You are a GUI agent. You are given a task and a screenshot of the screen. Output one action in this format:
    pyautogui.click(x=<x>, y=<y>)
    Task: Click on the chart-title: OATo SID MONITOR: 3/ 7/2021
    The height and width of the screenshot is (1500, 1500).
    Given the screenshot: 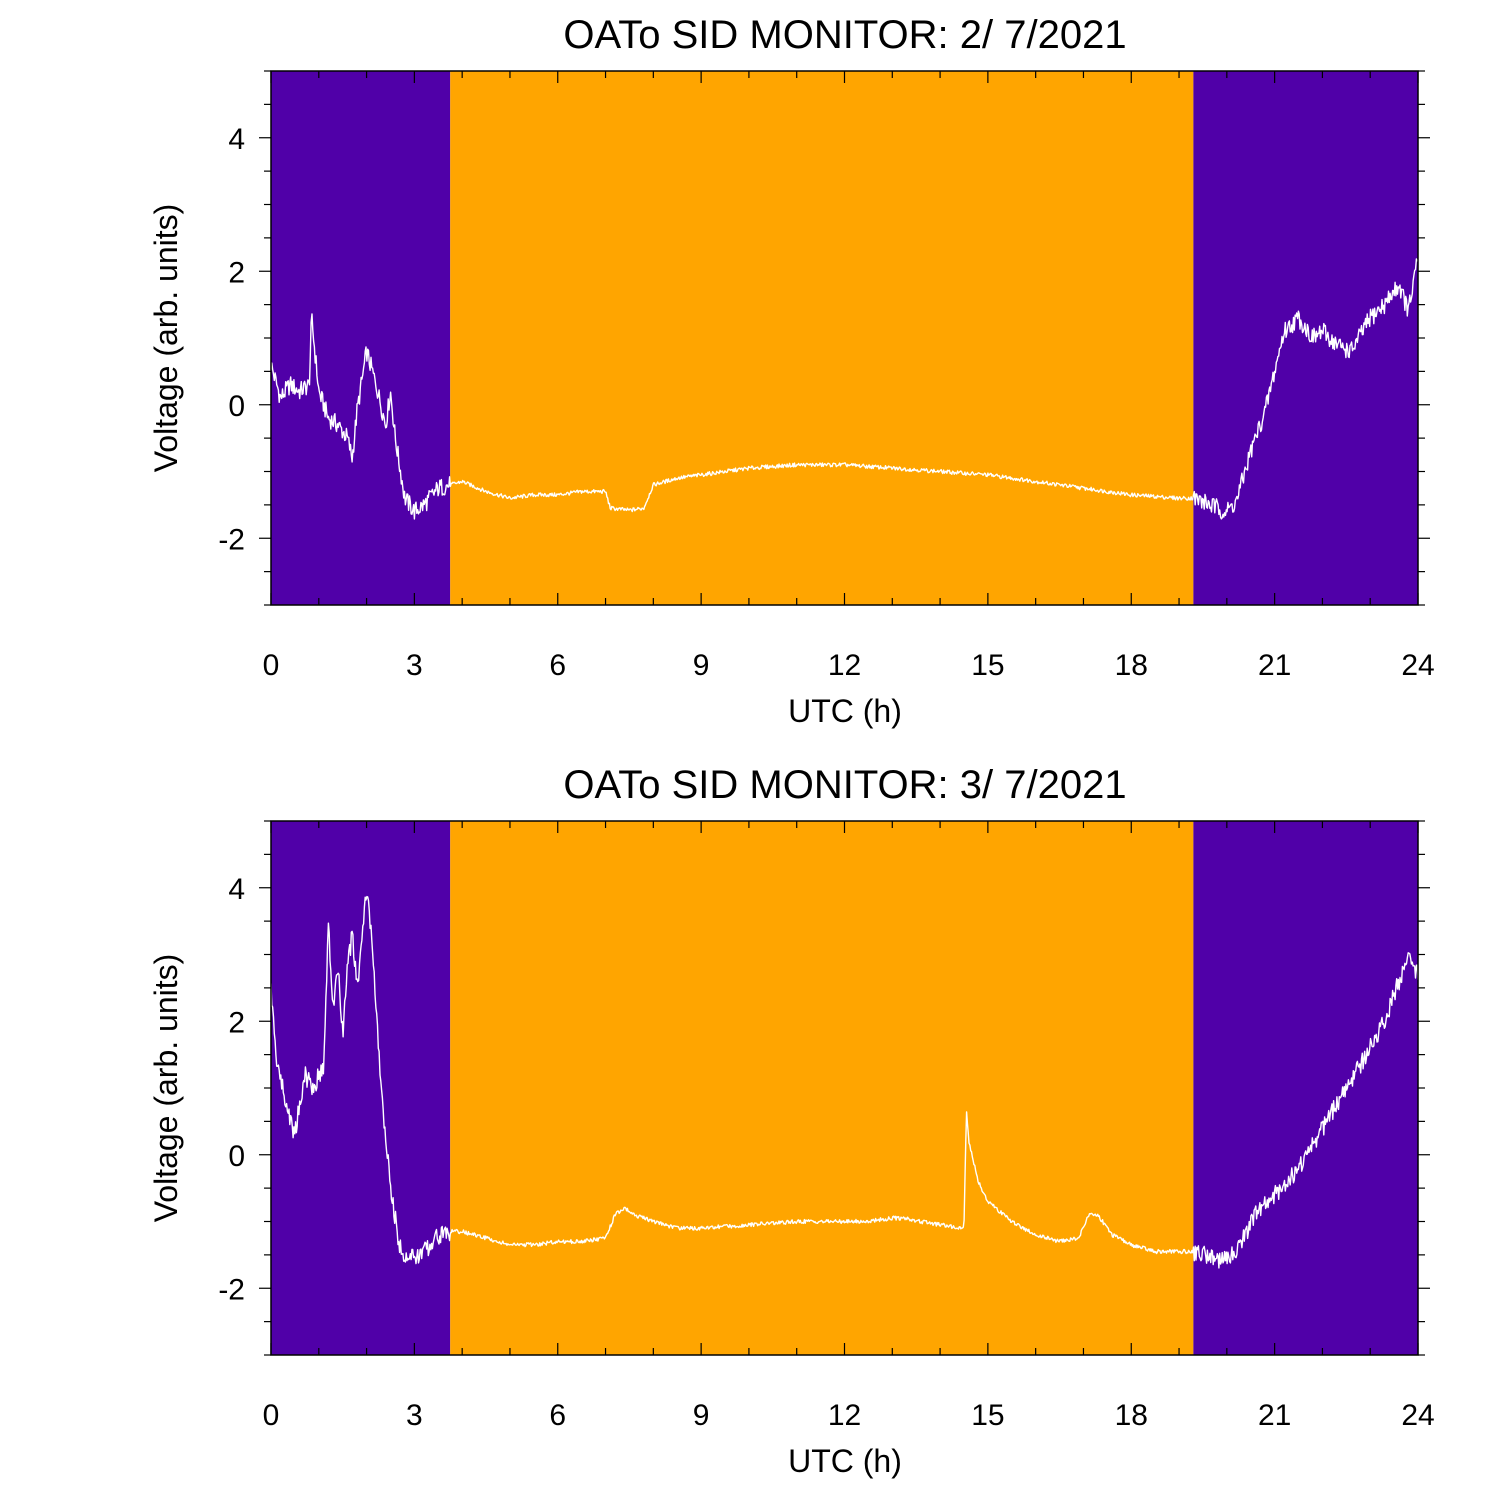 What is the action you would take?
    pyautogui.click(x=844, y=785)
    